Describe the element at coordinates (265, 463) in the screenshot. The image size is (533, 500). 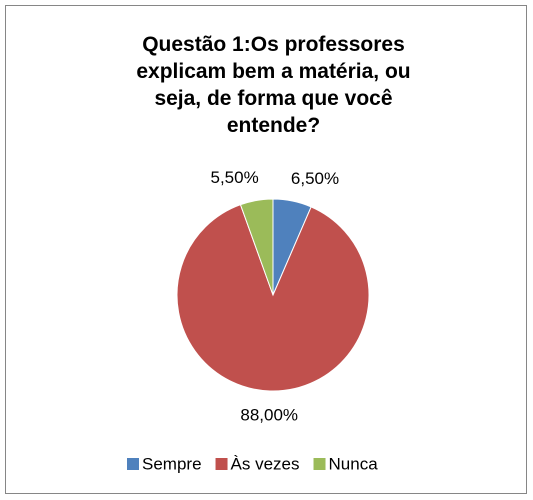
I see `legend-label: Às vezes` at that location.